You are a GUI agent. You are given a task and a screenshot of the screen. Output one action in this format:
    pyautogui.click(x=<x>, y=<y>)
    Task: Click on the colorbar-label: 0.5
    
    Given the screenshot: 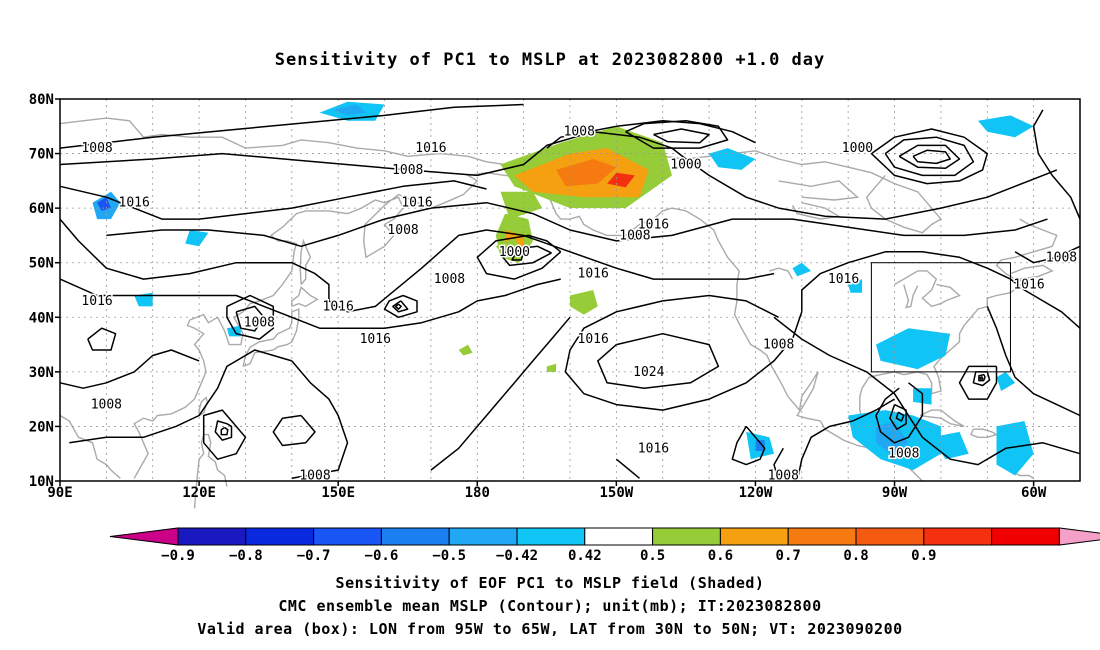 What is the action you would take?
    pyautogui.click(x=652, y=556)
    